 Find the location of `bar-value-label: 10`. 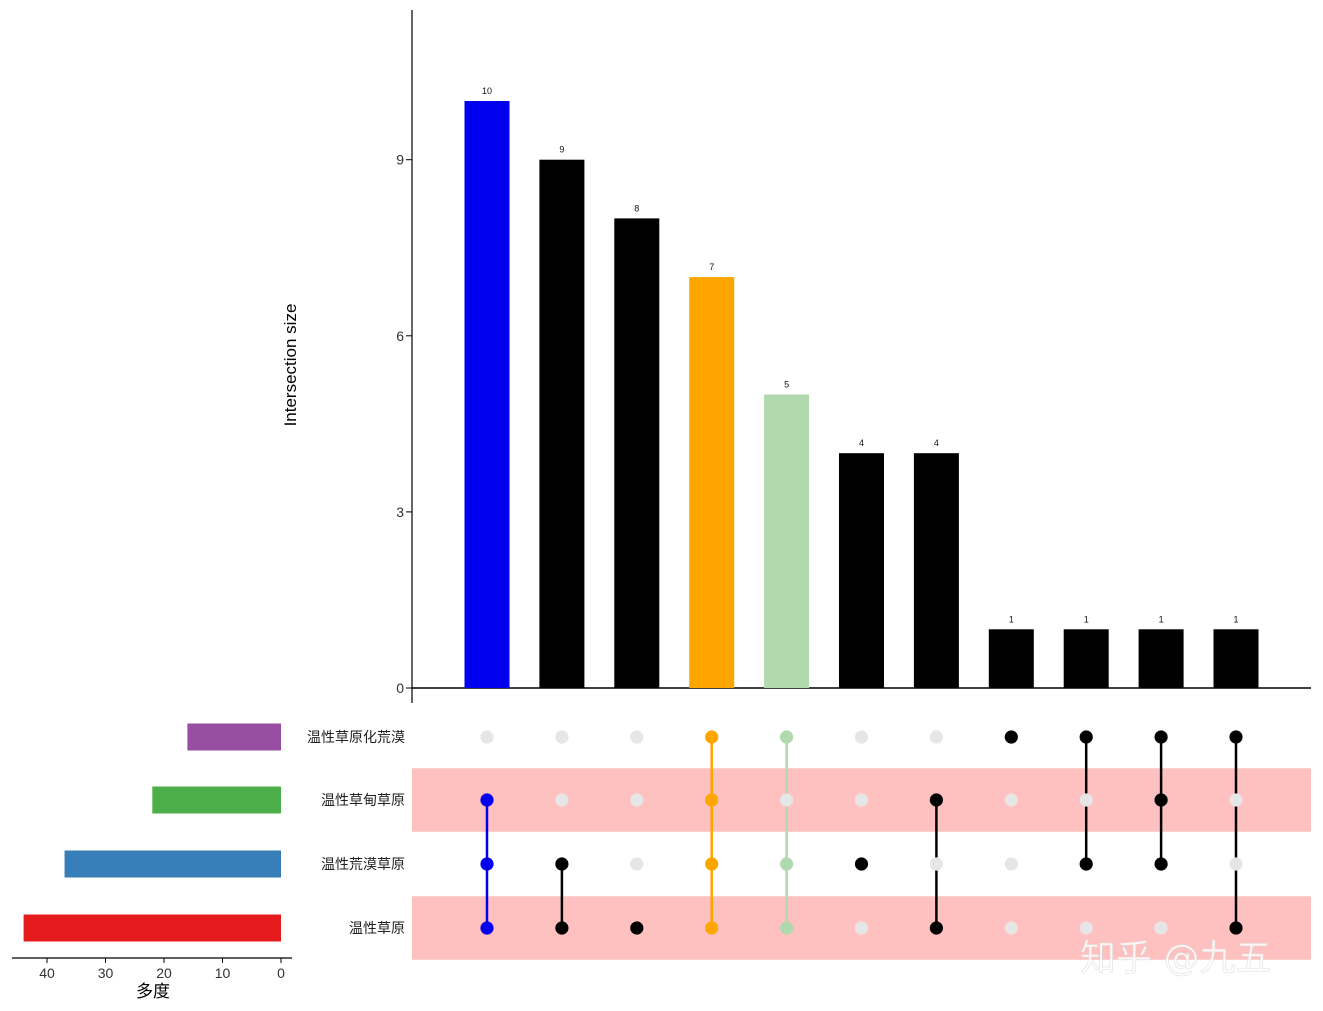

bar-value-label: 10 is located at coordinates (487, 91).